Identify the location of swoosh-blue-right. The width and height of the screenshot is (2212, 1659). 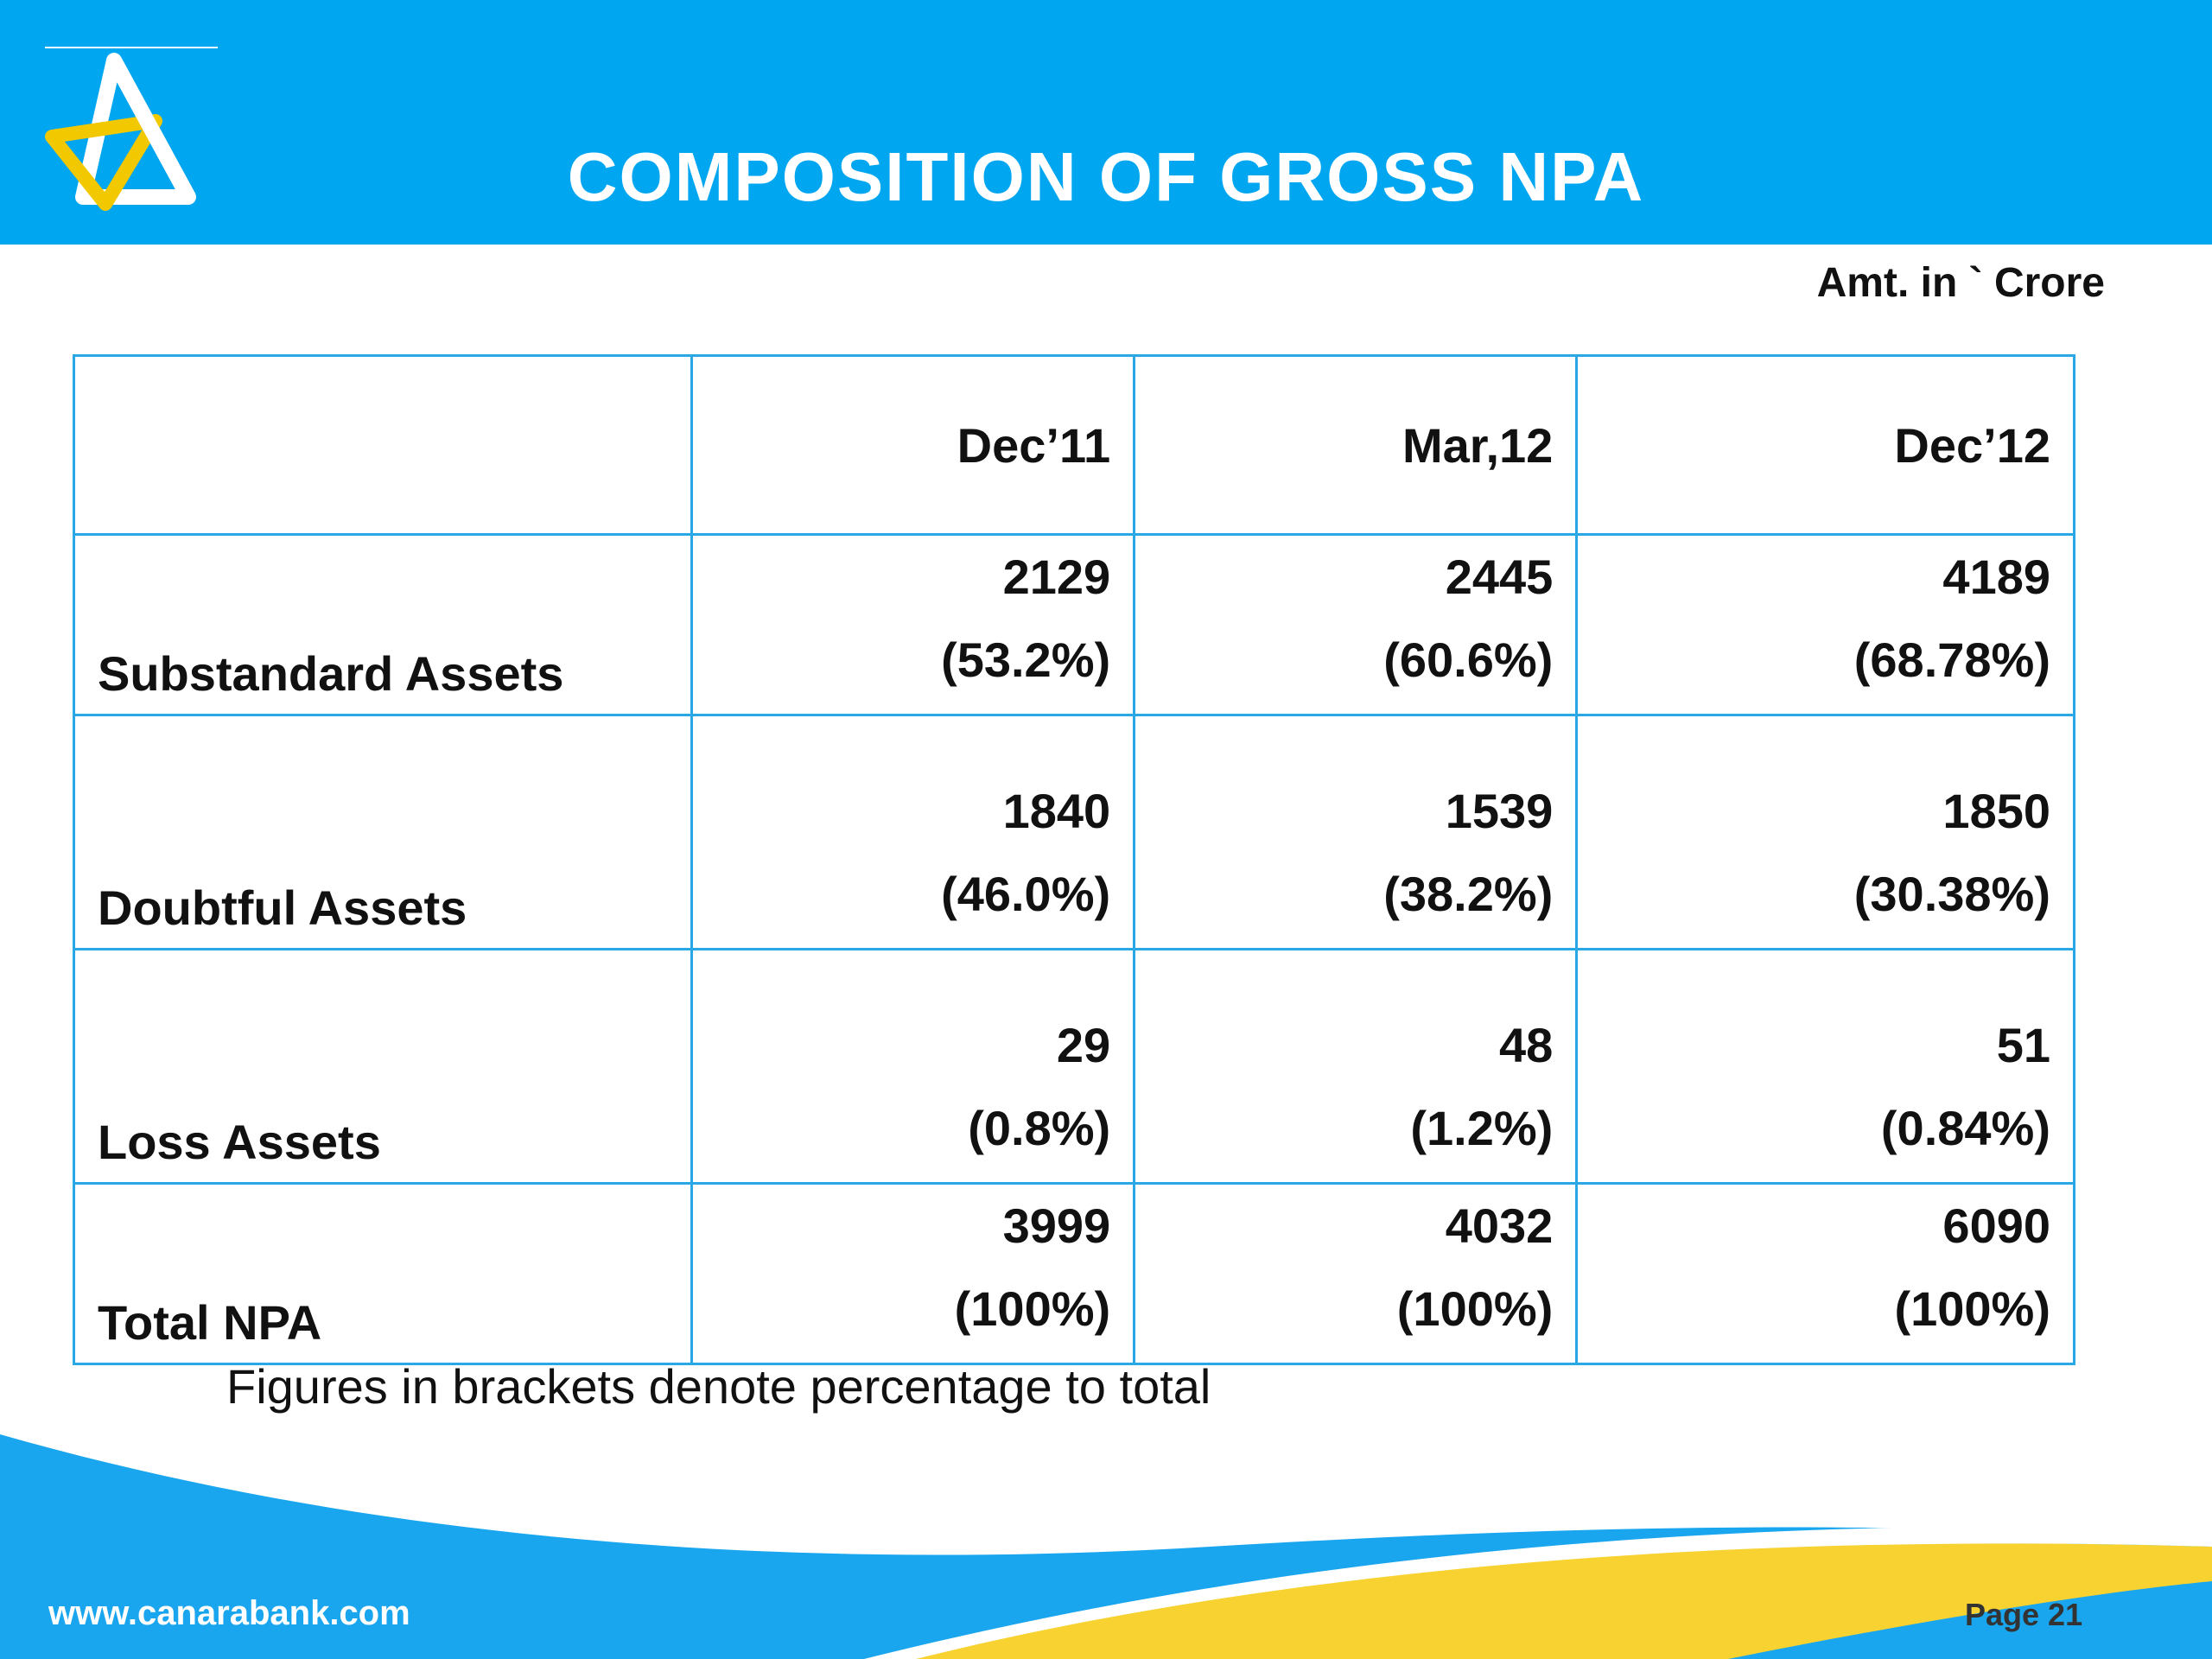
(1970, 1620).